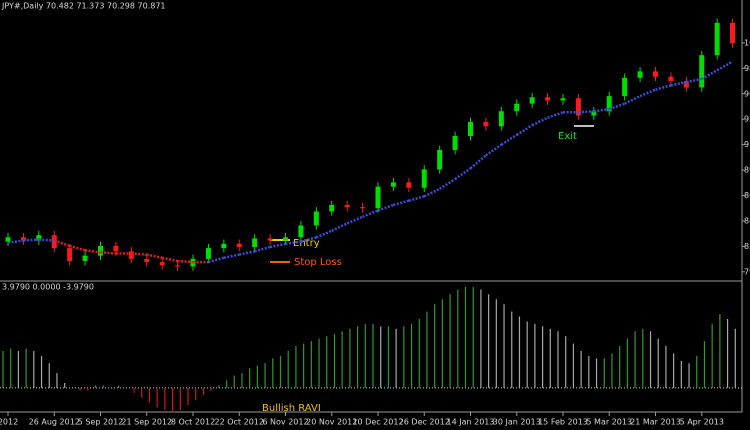 The image size is (750, 430). Describe the element at coordinates (517, 422) in the screenshot. I see `x-tick-label: 30 Jan 2013` at that location.